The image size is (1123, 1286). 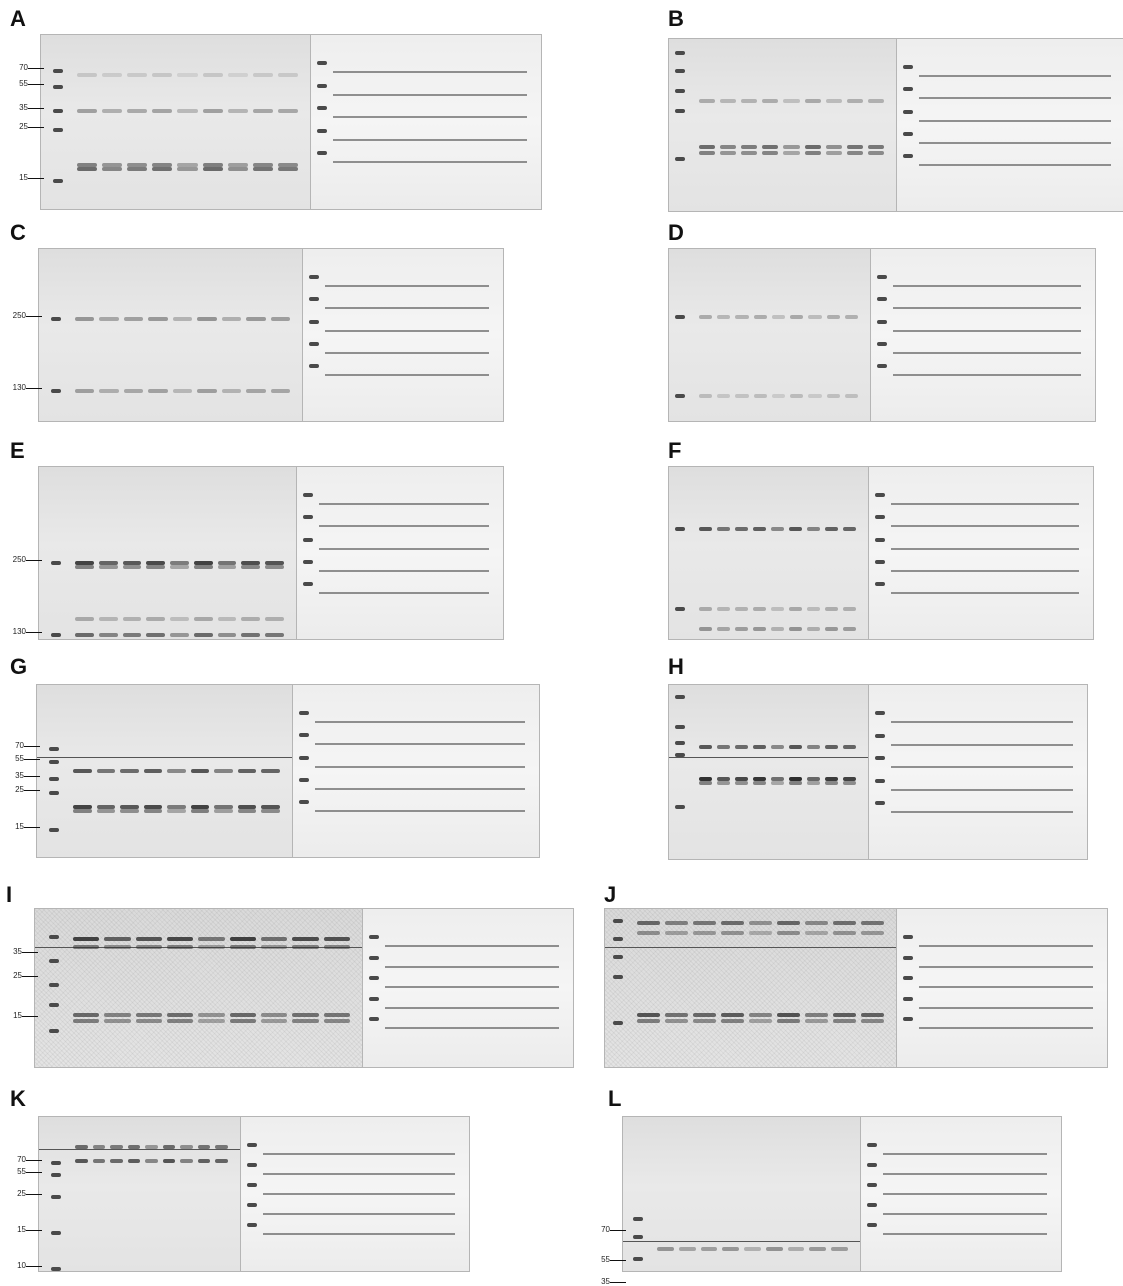 I want to click on panel-label: K, so click(x=18, y=1098).